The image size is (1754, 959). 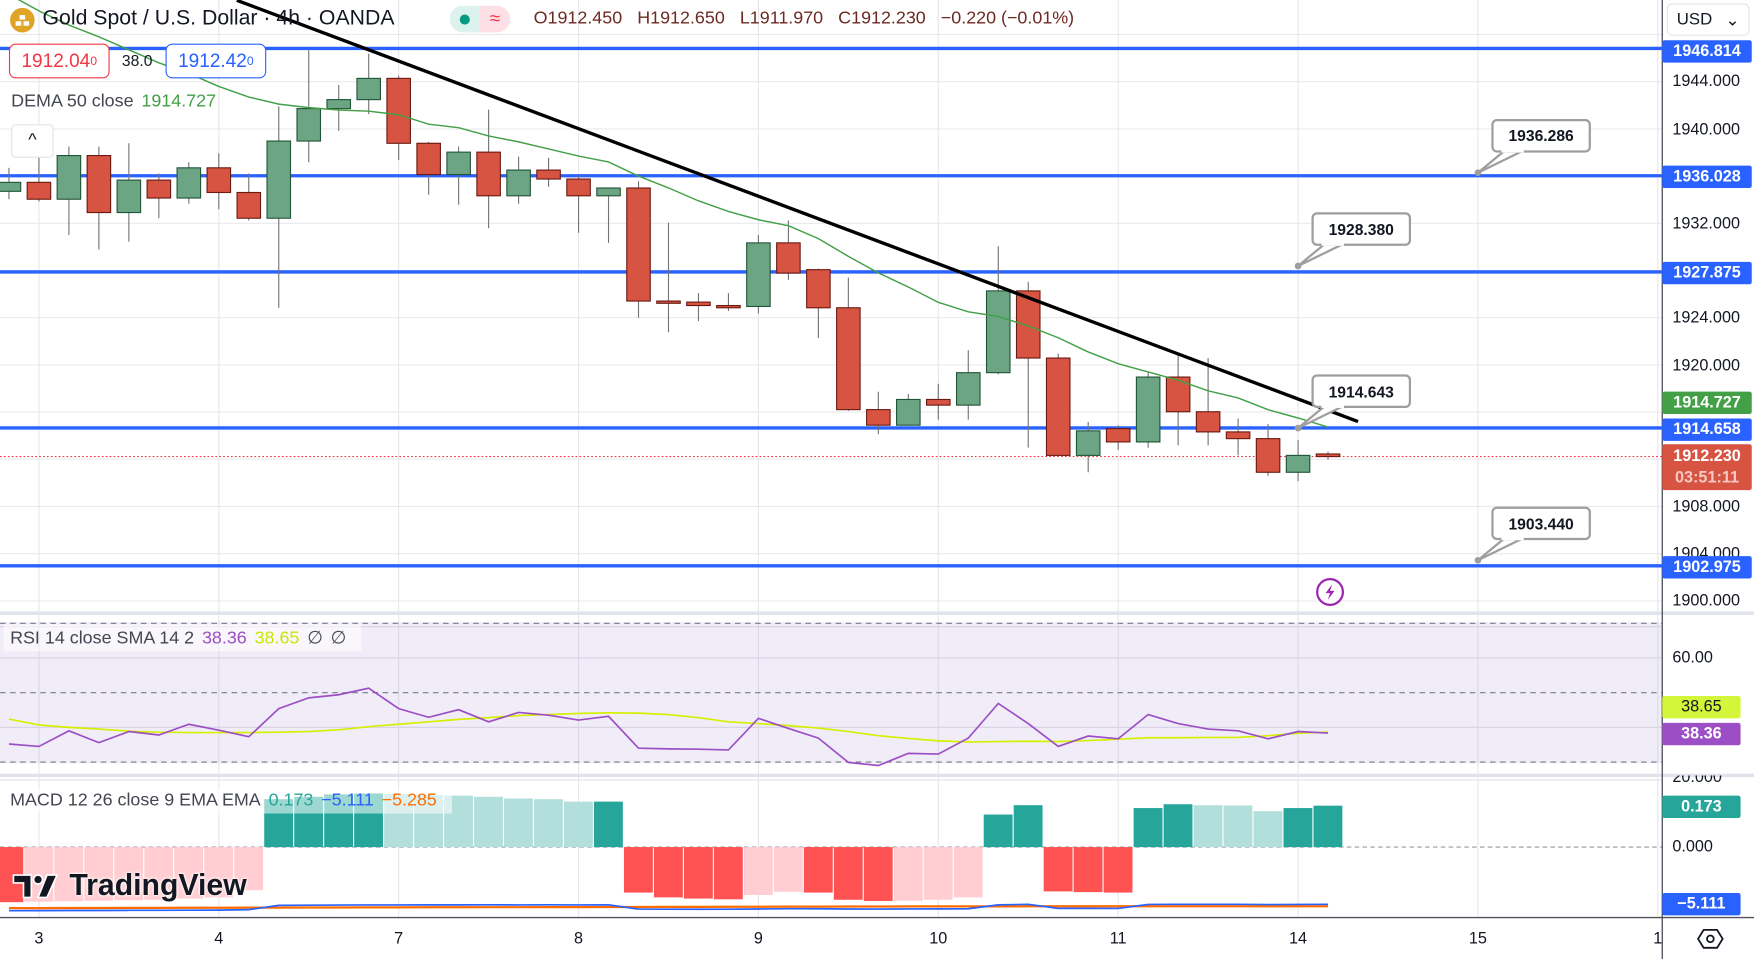 What do you see at coordinates (218, 18) in the screenshot?
I see `symbol-title: Gold Spot / U.S. Dollar · 4h · OANDA` at bounding box center [218, 18].